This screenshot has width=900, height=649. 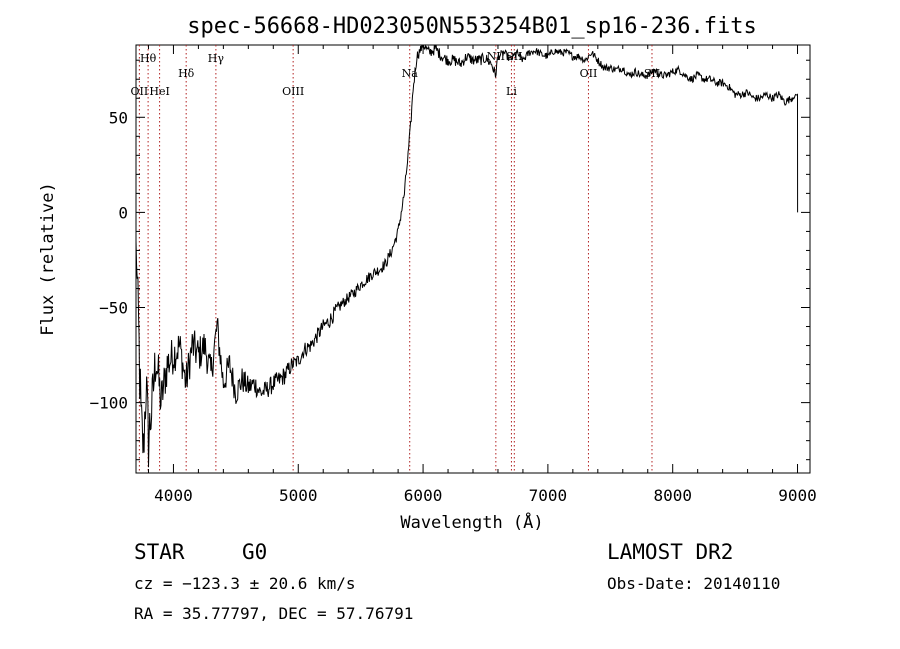 I want to click on x-tick-label-7000: 7000, so click(x=548, y=495).